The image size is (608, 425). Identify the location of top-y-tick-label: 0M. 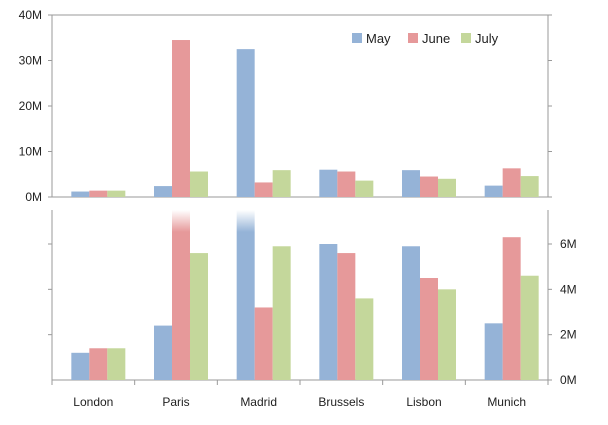
(33, 197).